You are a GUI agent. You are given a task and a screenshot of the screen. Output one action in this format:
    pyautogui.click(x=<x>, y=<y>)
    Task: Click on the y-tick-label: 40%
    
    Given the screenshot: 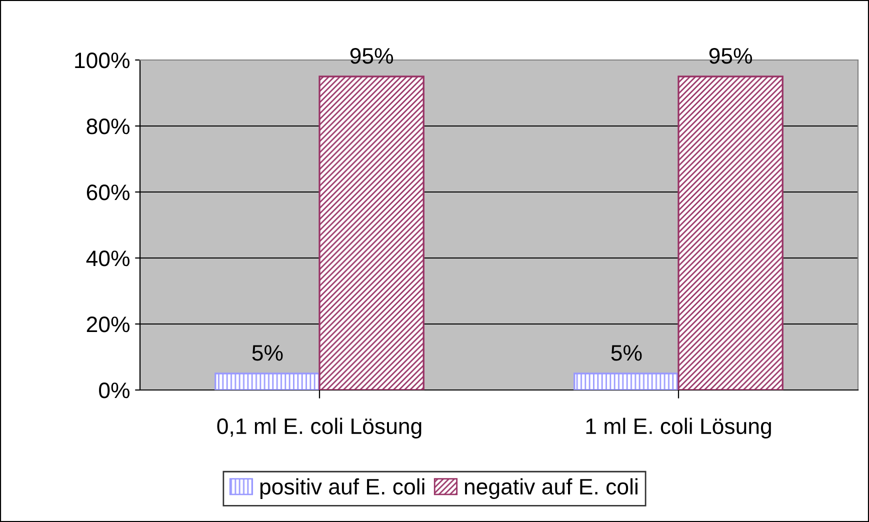 What is the action you would take?
    pyautogui.click(x=108, y=258)
    